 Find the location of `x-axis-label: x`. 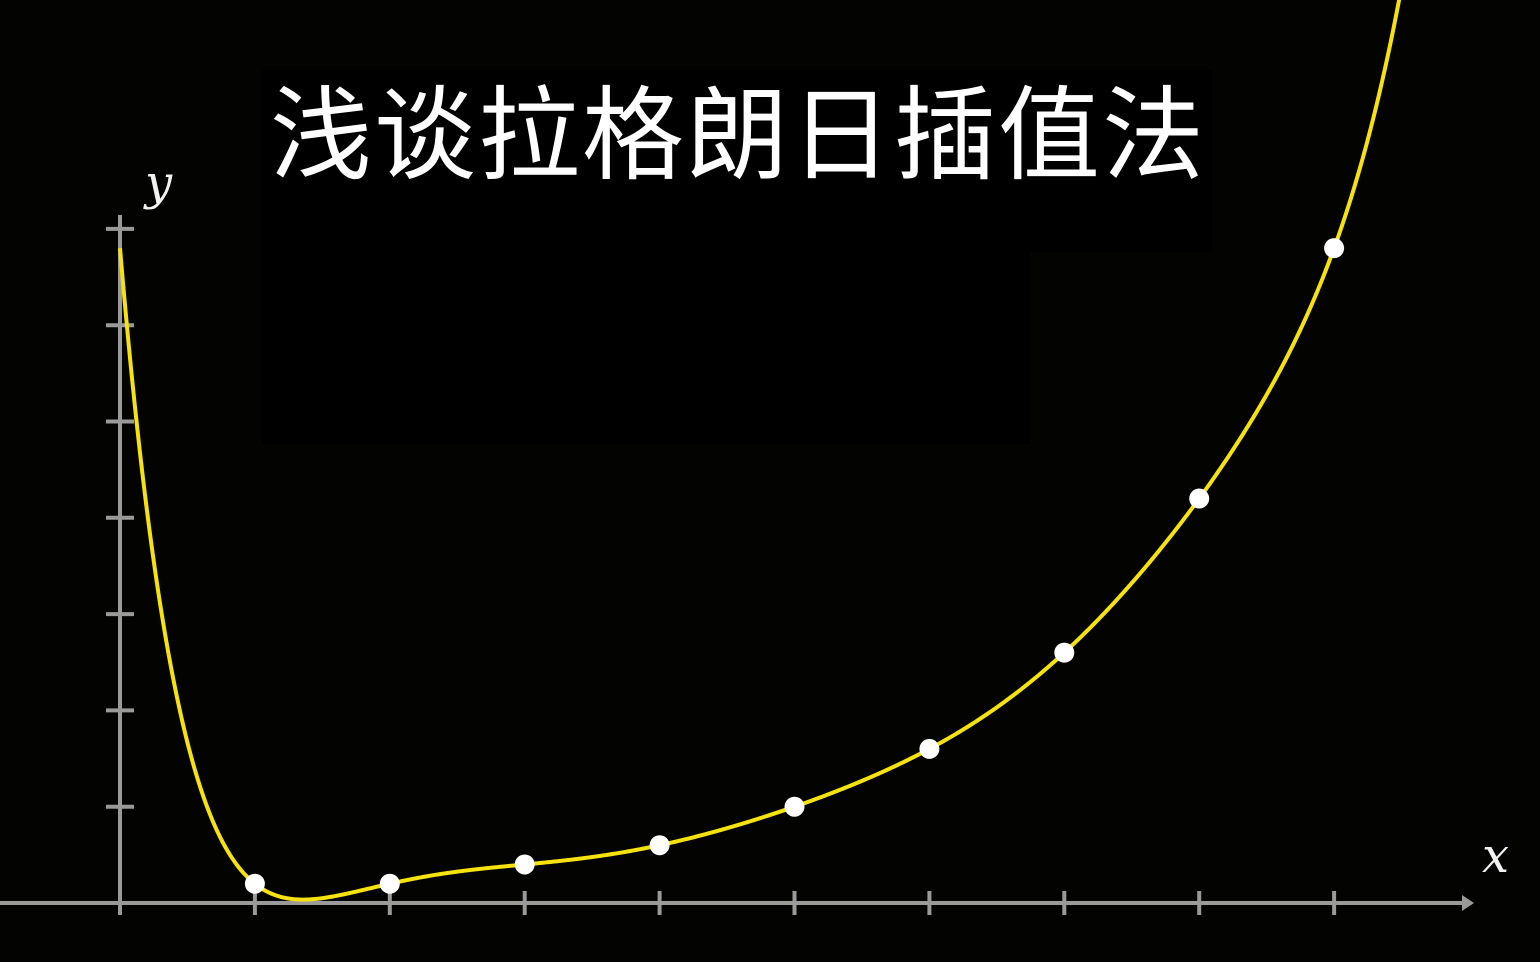

x-axis-label: x is located at coordinates (1496, 856).